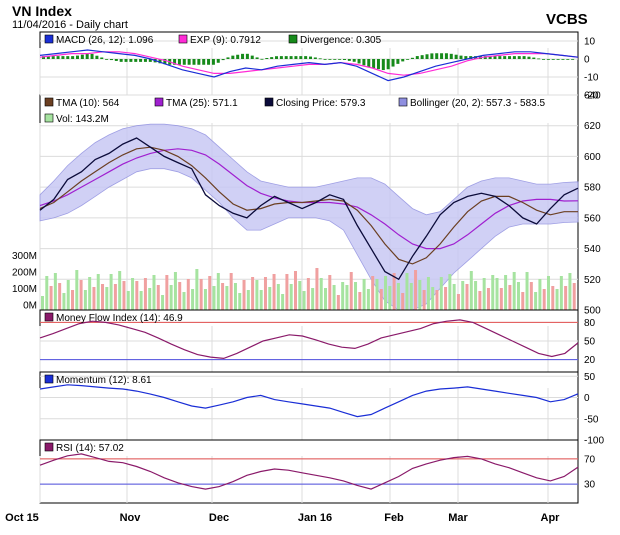 This screenshot has height=535, width=620. Describe the element at coordinates (590, 323) in the screenshot. I see `mfi-tick-label: 80` at that location.